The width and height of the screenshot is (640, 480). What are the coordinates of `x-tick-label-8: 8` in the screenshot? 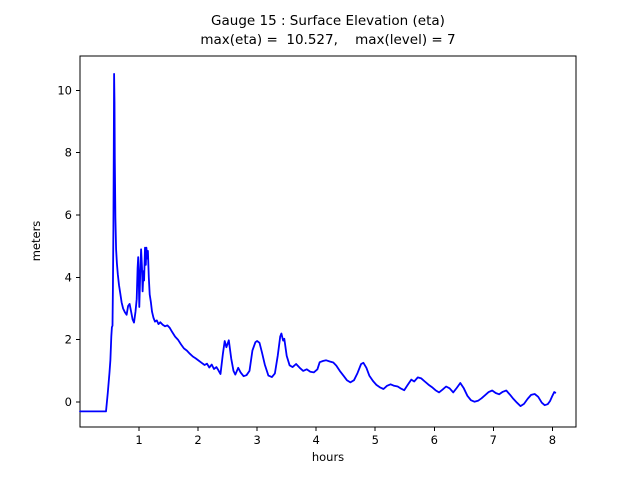 It's located at (552, 440).